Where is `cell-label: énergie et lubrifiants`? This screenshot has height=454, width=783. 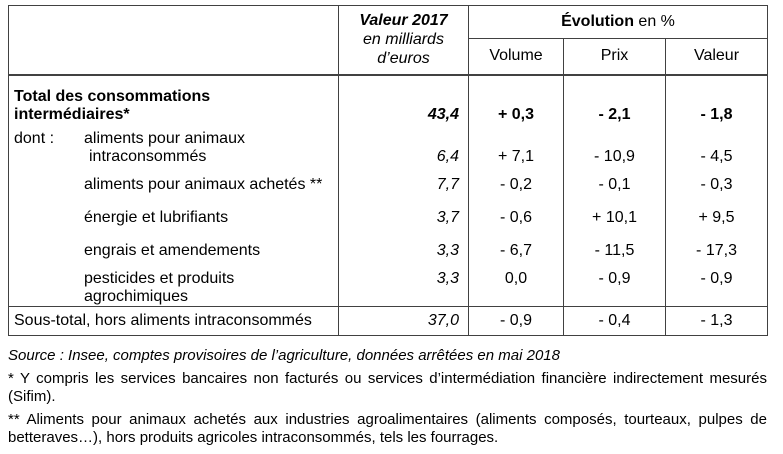
cell-label: énergie et lubrifiants is located at coordinates (173, 218).